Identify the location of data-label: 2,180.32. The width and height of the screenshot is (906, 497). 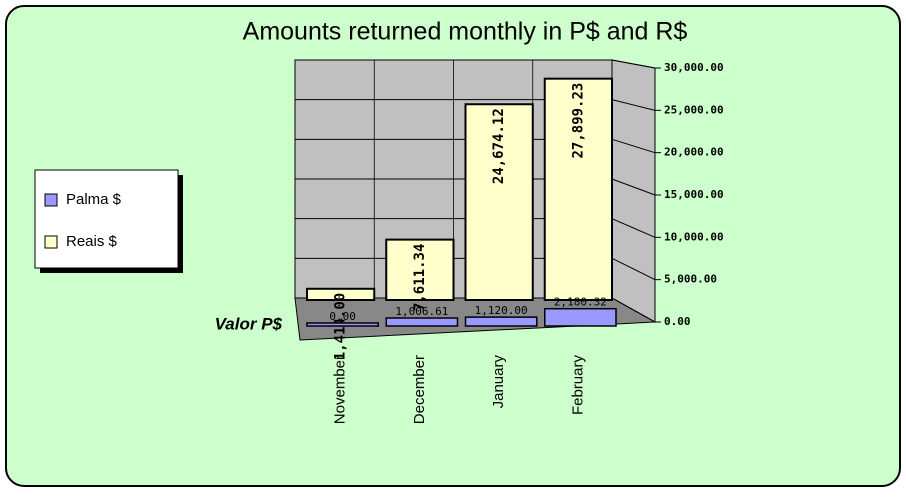
(580, 302).